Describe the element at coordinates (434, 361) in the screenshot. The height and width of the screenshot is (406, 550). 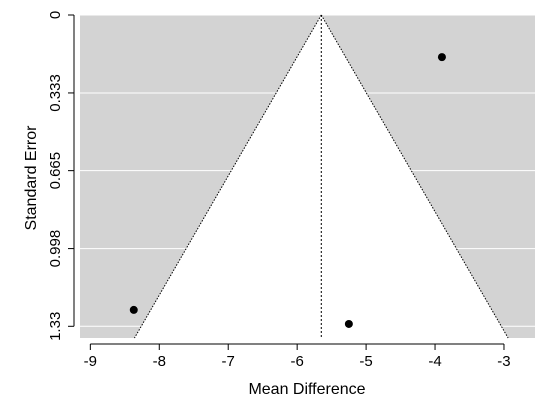
I see `x-tick-label-5: -4` at that location.